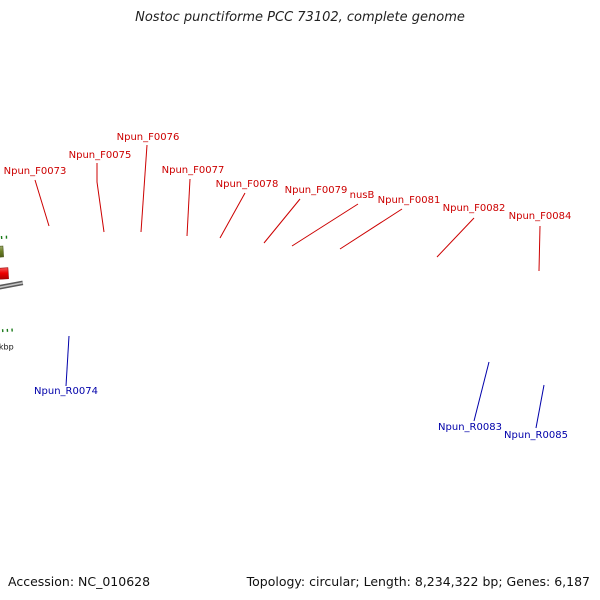 Image resolution: width=600 pixels, height=600 pixels. What do you see at coordinates (540, 216) in the screenshot?
I see `gene-label: Npun_F0084` at bounding box center [540, 216].